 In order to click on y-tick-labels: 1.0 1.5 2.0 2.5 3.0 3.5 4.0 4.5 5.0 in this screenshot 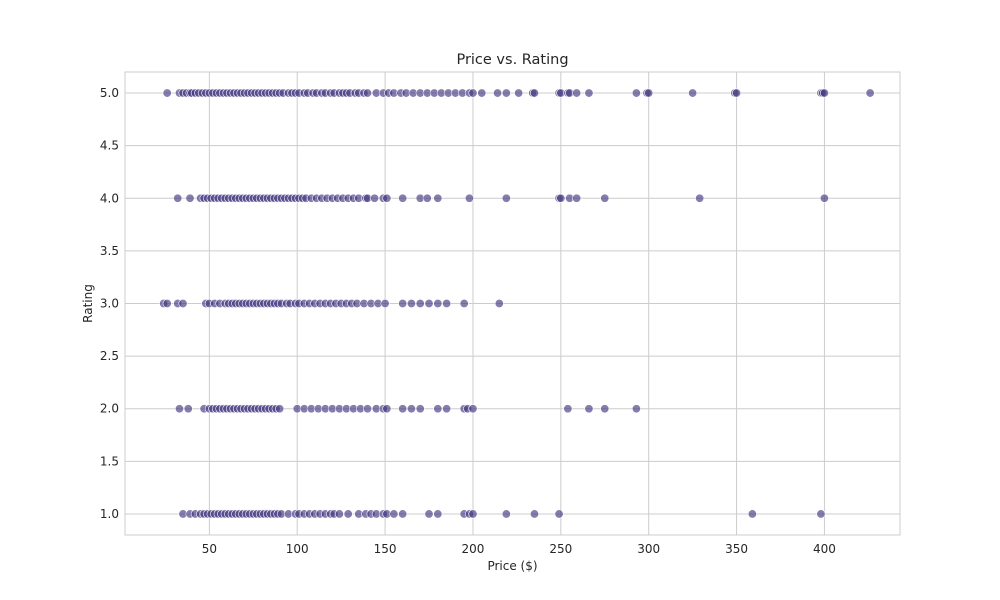, I will do `click(109, 303)`.